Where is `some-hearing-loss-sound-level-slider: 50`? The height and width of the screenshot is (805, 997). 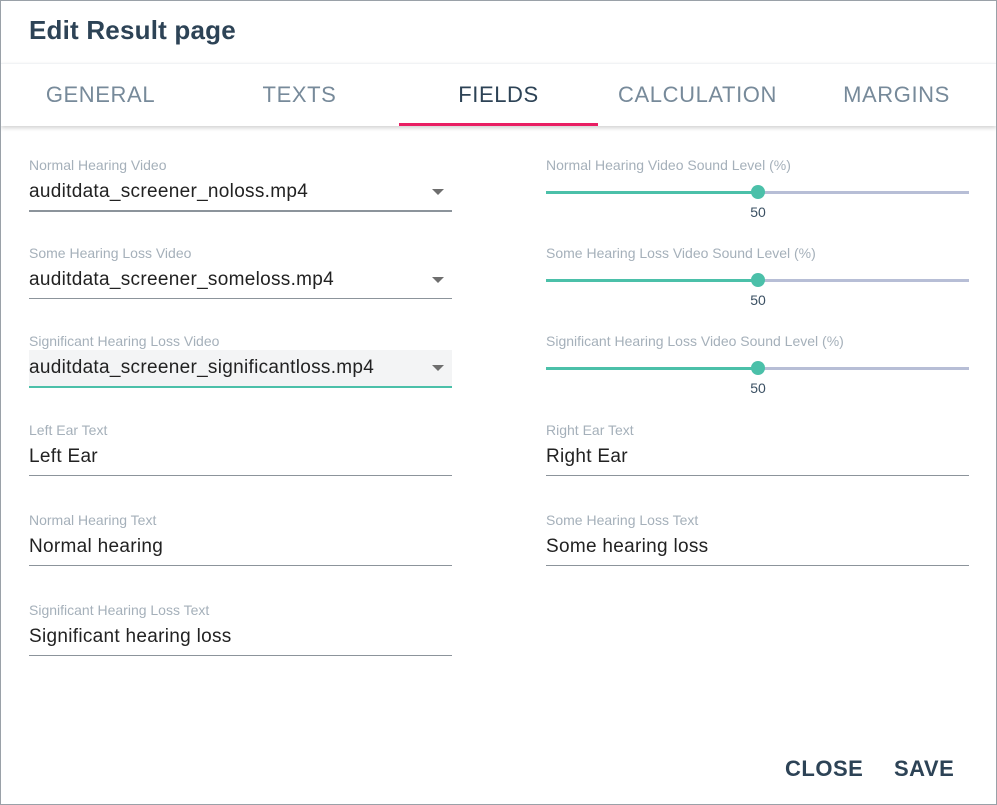 some-hearing-loss-sound-level-slider: 50 is located at coordinates (757, 289).